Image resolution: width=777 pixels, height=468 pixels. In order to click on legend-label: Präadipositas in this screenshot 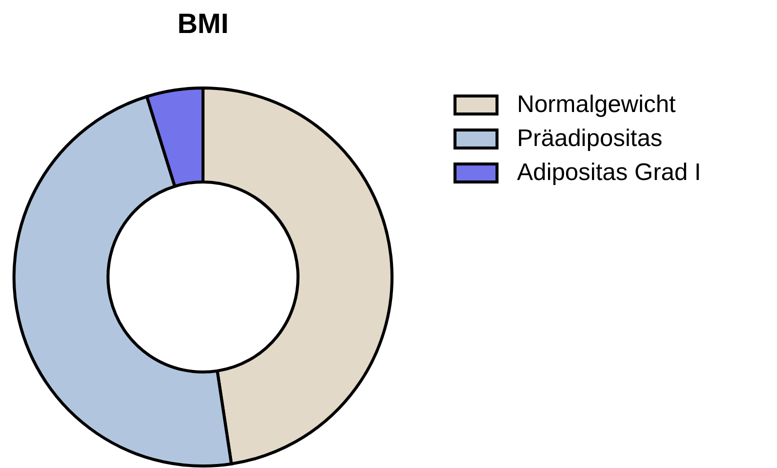, I will do `click(589, 139)`.